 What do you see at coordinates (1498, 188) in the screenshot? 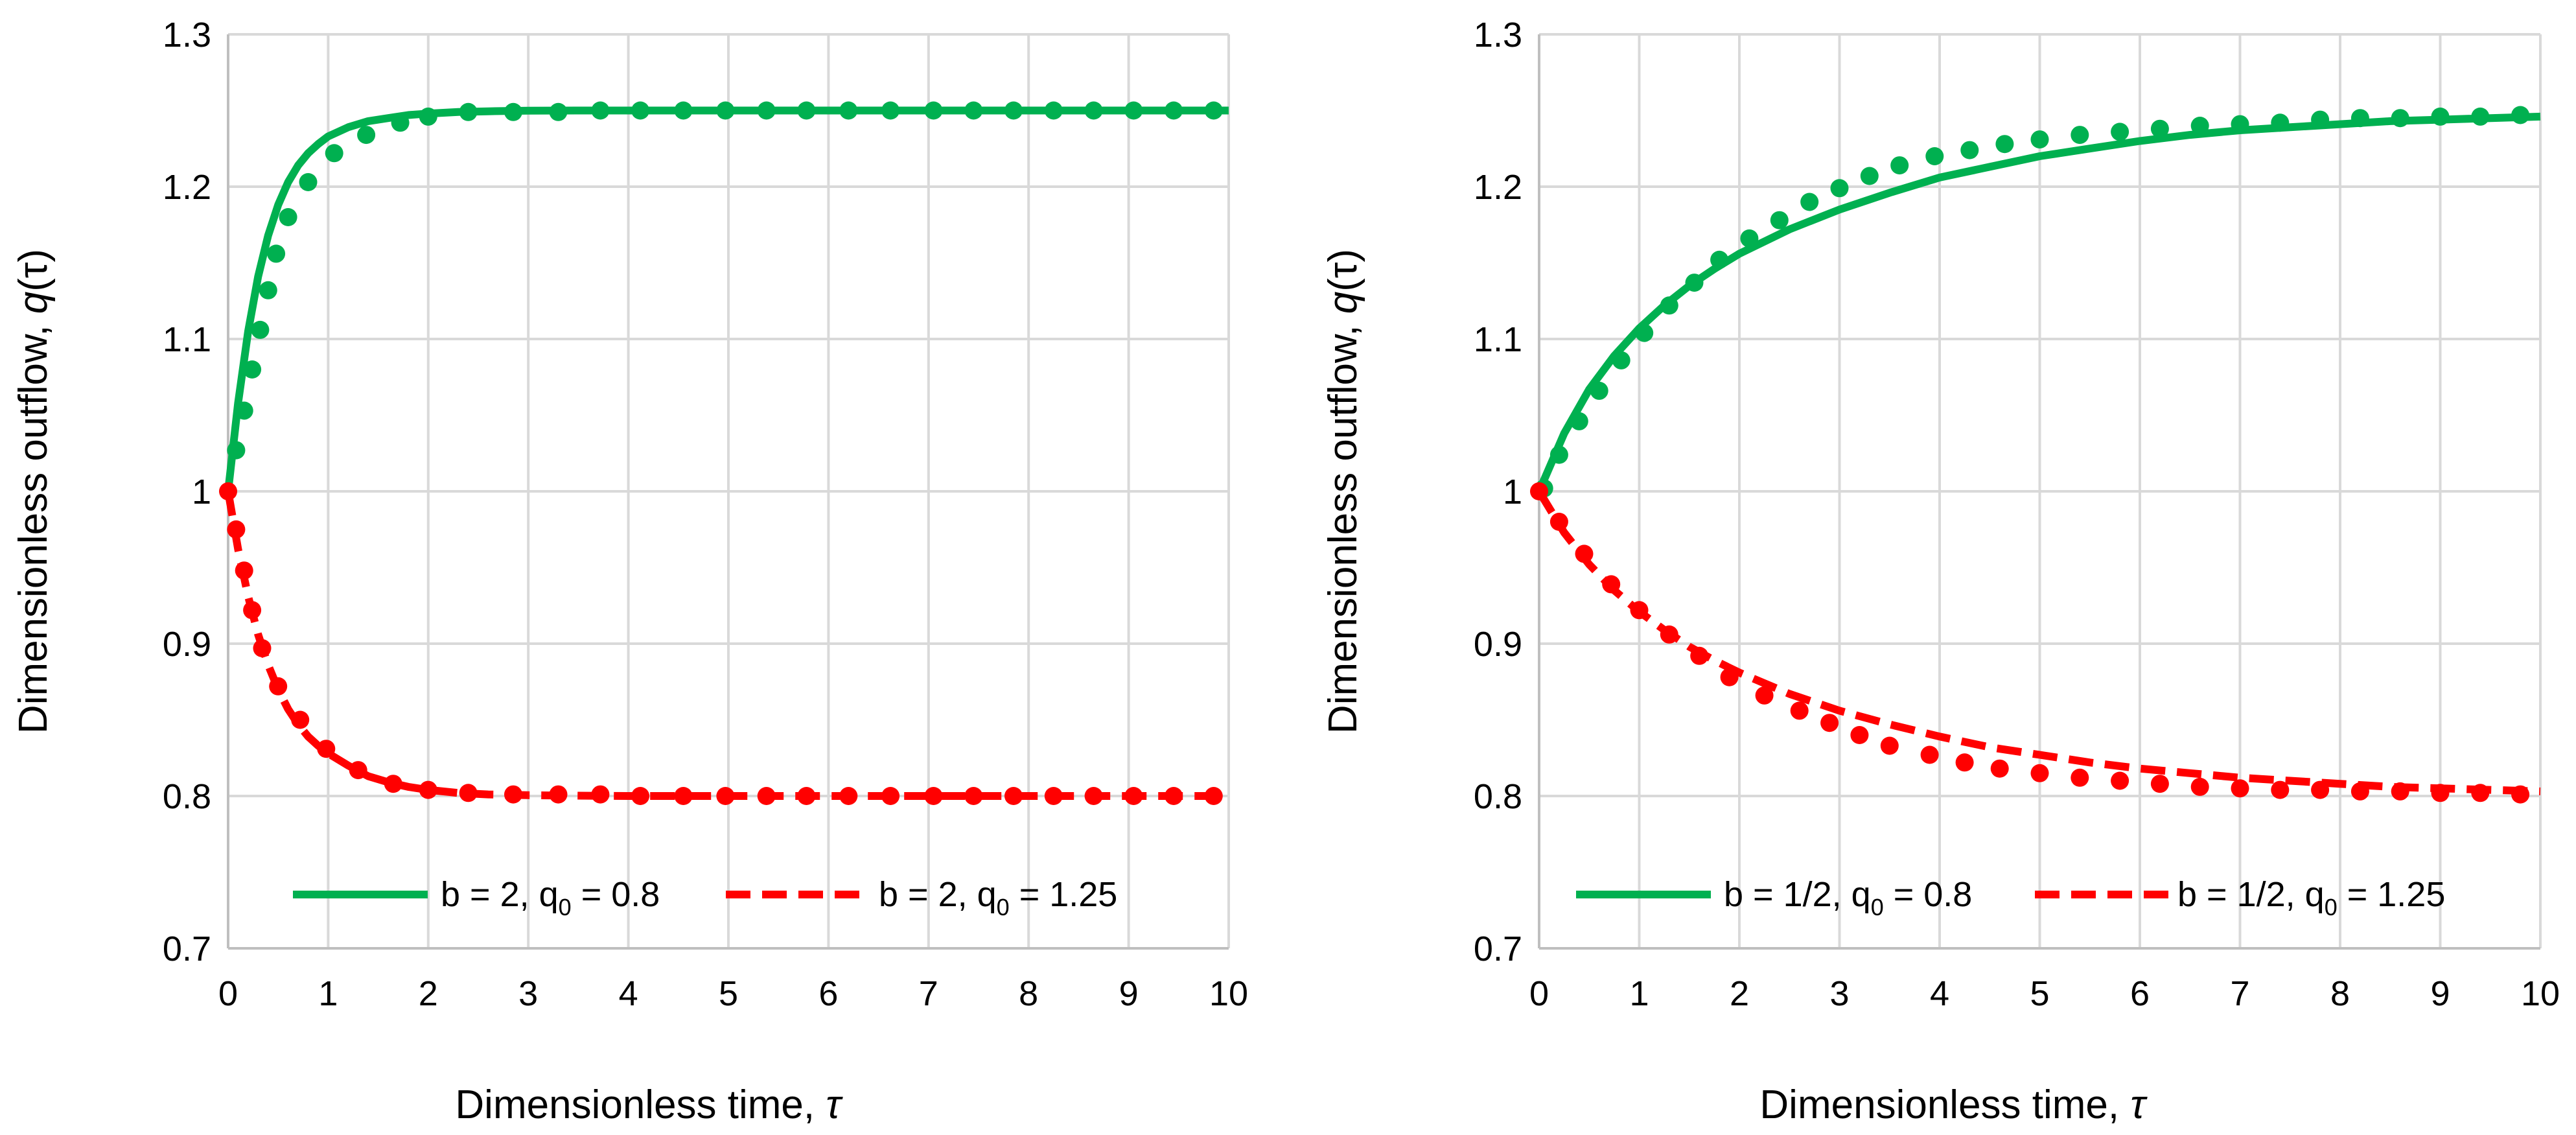
I see `y-tick-label: 1.2` at bounding box center [1498, 188].